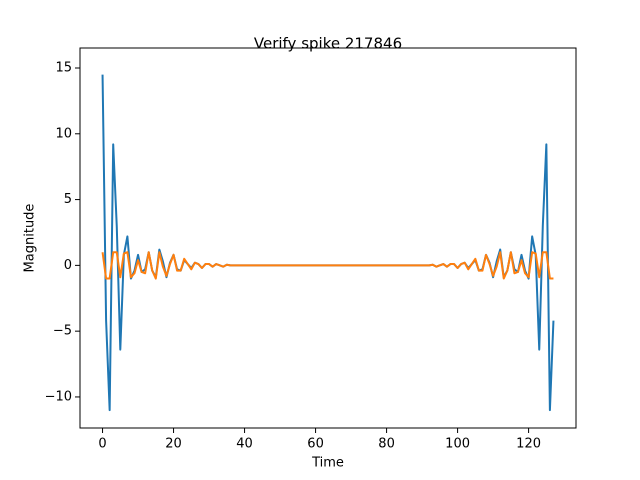  I want to click on x-tick-label: 60, so click(315, 444).